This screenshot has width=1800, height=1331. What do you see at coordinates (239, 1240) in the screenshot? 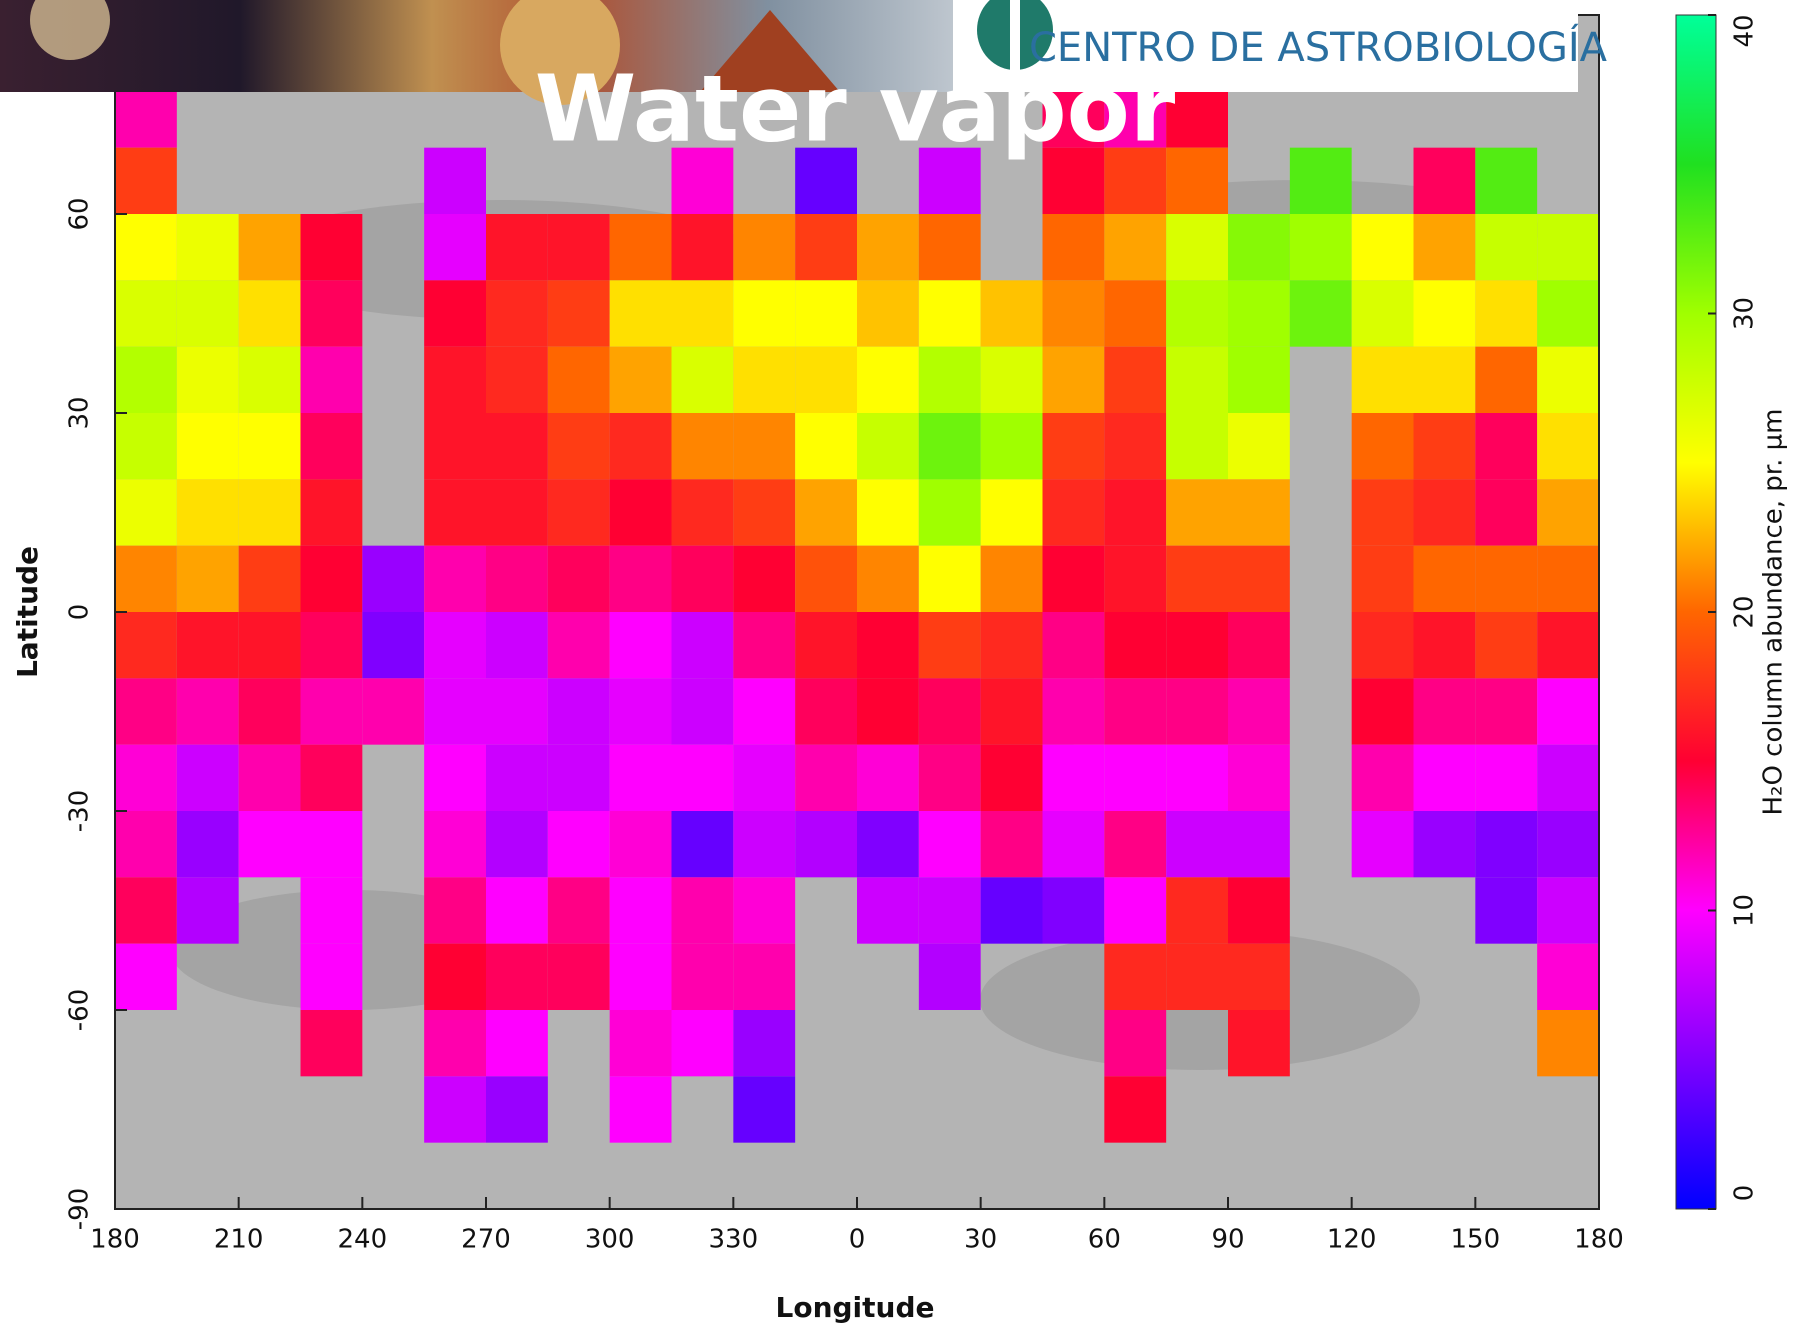
I see `x-tick-label: 210` at bounding box center [239, 1240].